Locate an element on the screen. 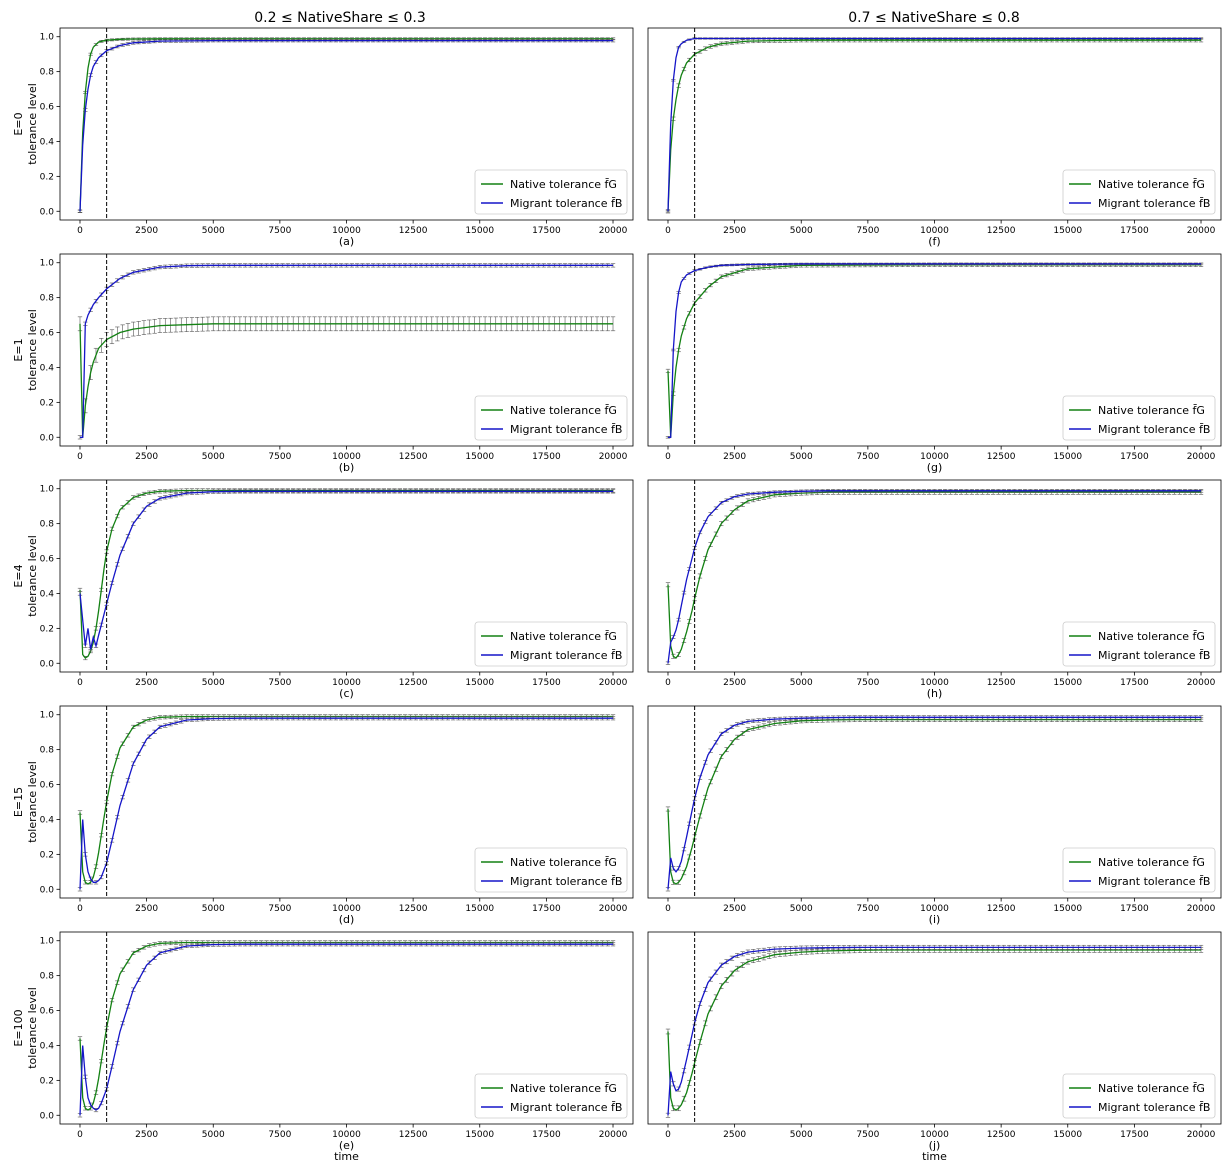 The width and height of the screenshot is (1228, 1162). panel-label: (i) is located at coordinates (935, 919).